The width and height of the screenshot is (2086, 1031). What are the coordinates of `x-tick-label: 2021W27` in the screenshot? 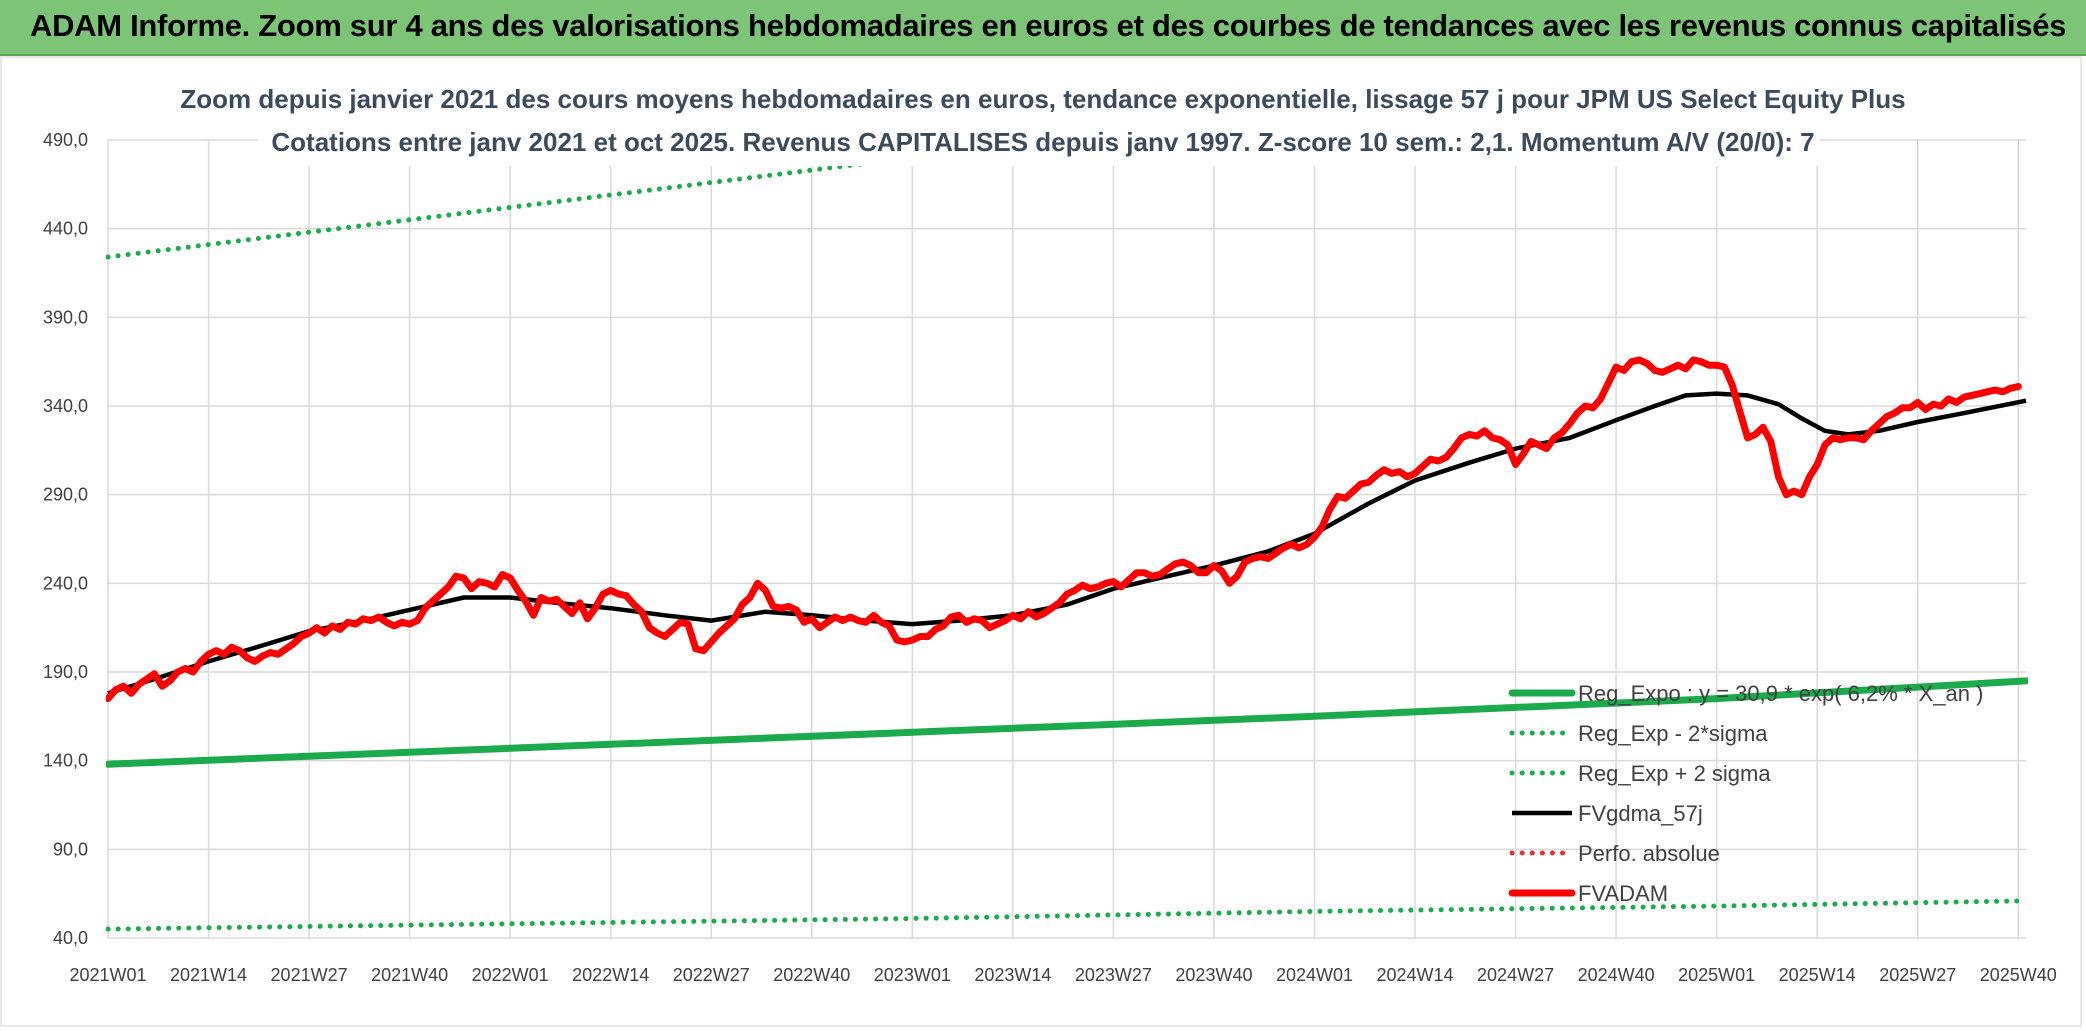 It's located at (309, 975).